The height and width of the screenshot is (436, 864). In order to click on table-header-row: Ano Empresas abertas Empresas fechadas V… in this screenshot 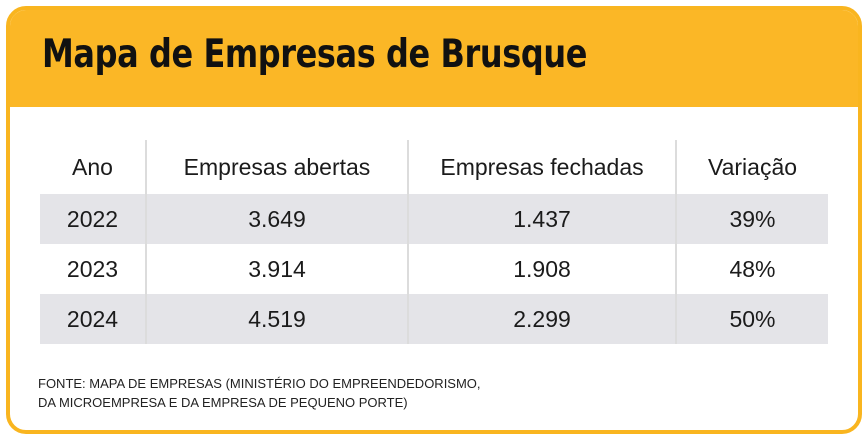, I will do `click(434, 167)`.